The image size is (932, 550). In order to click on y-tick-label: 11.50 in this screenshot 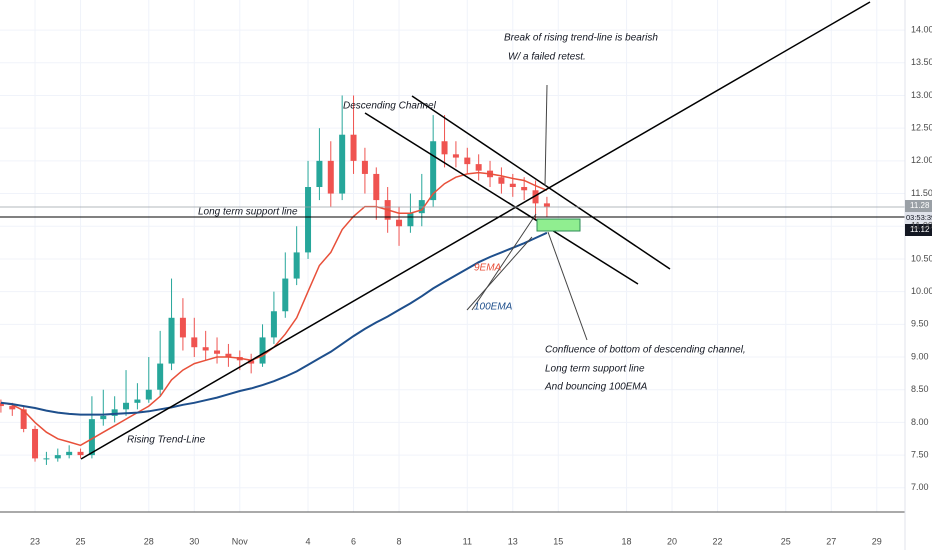, I will do `click(921, 193)`.